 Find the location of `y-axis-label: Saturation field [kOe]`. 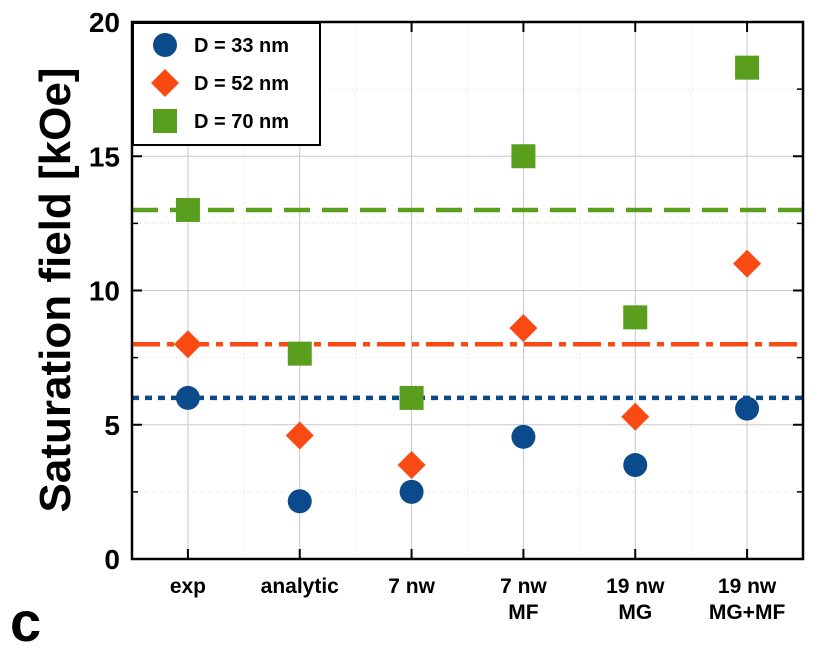

y-axis-label: Saturation field [kOe] is located at coordinates (55, 290).